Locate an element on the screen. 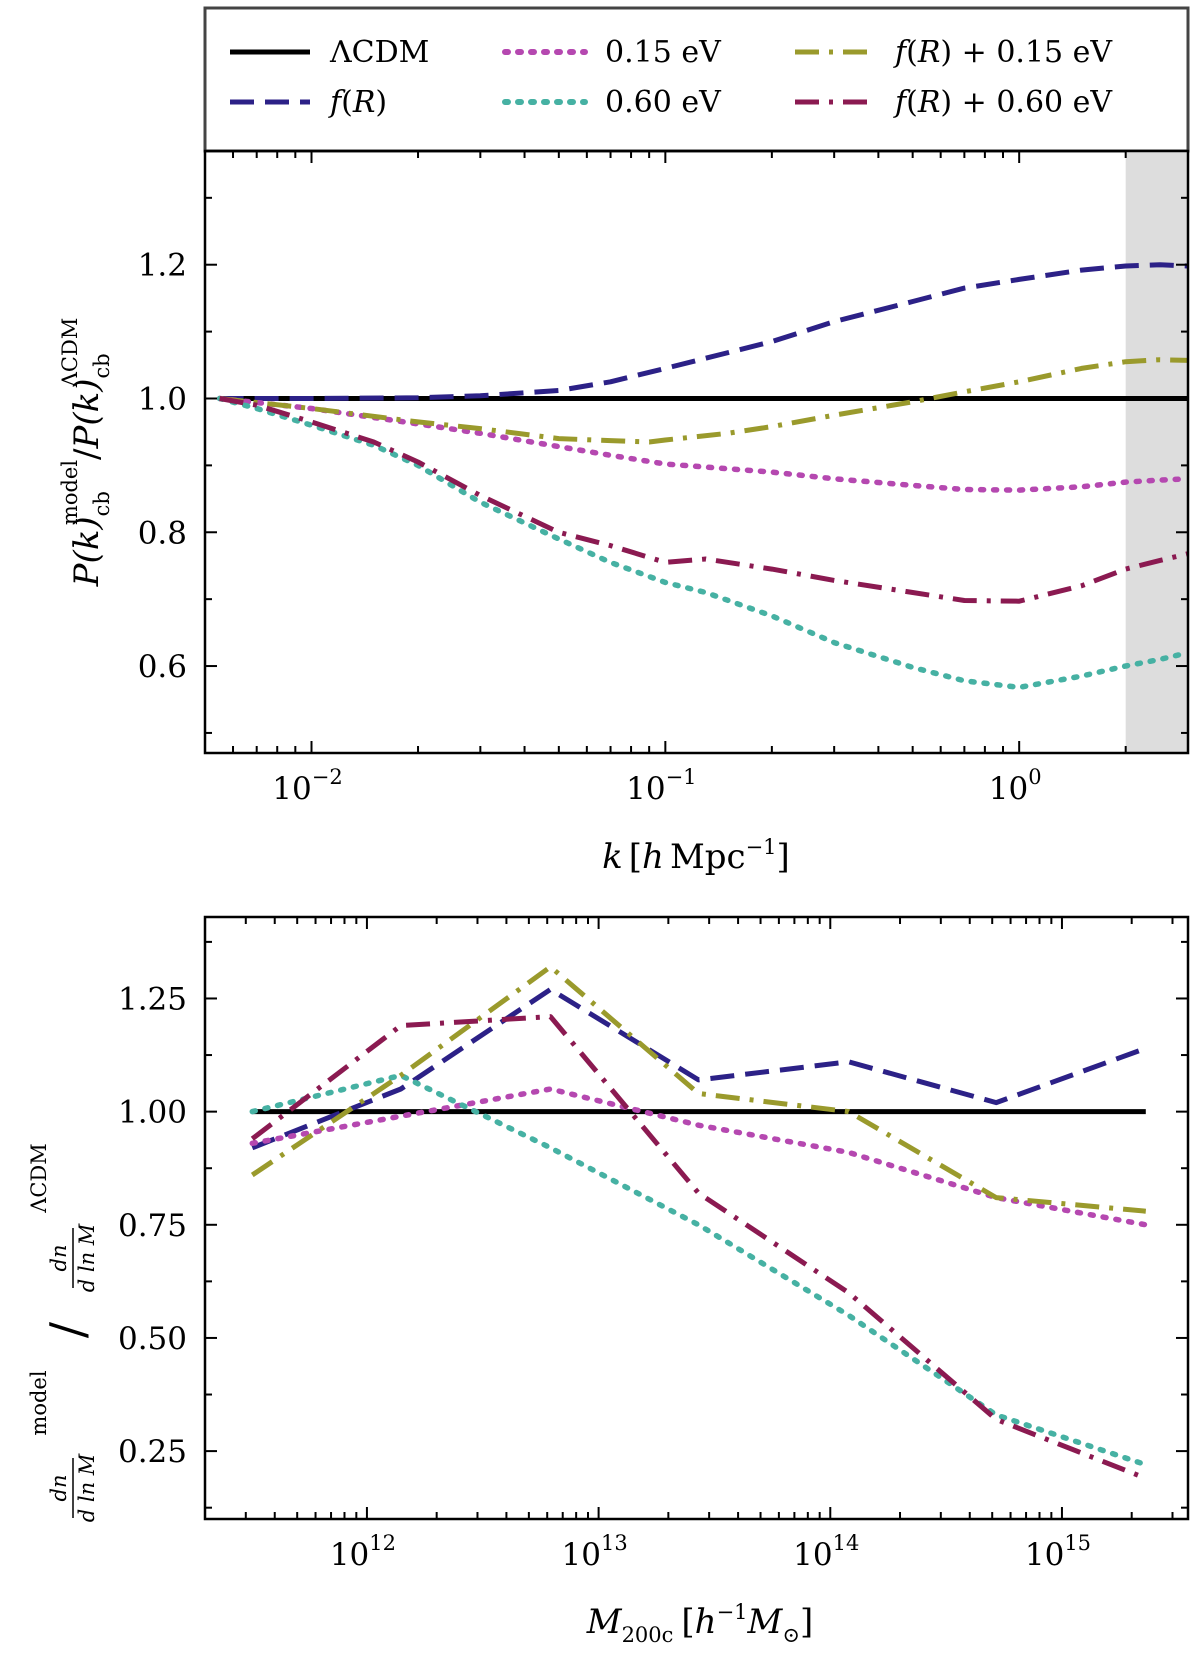 This screenshot has width=1200, height=1655. legend-frame is located at coordinates (696, 79).